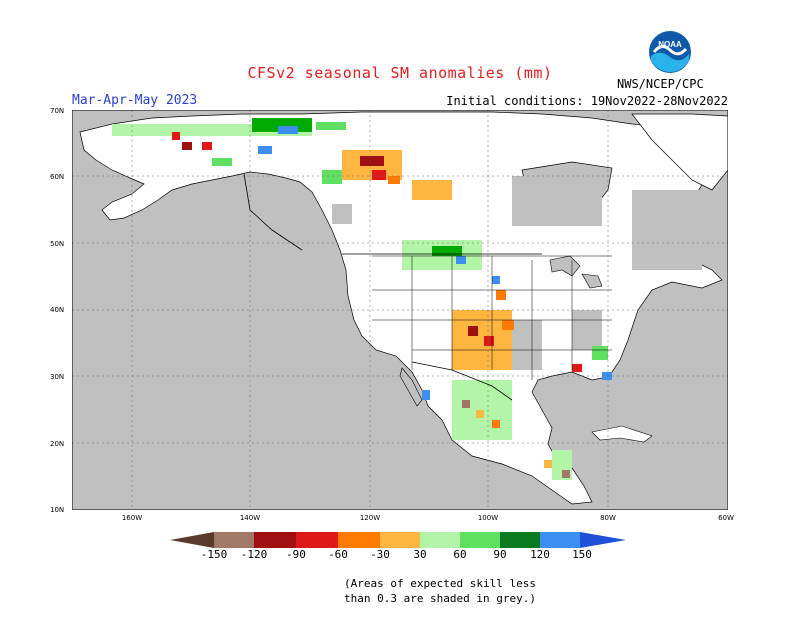 The image size is (800, 618). What do you see at coordinates (57, 244) in the screenshot?
I see `lat-label: 50N` at bounding box center [57, 244].